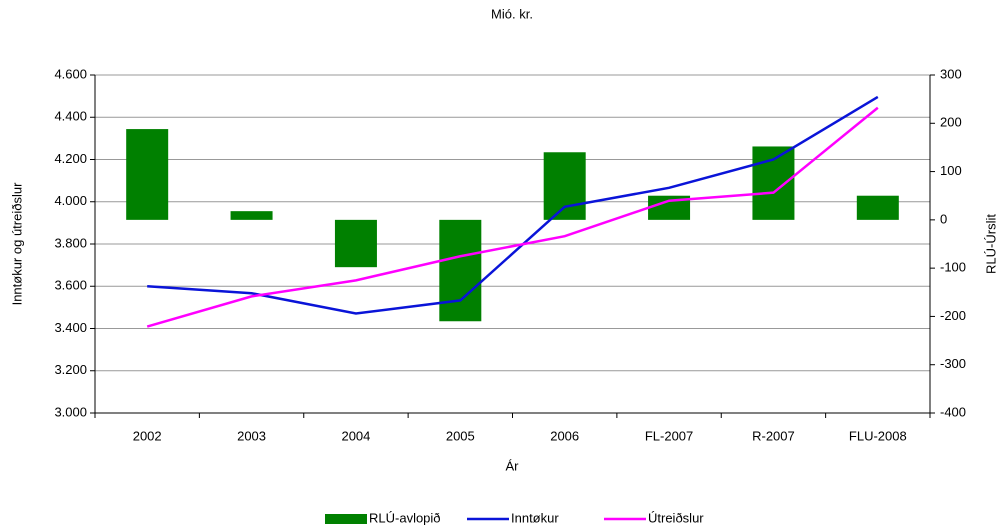 The height and width of the screenshot is (529, 1004). I want to click on x-tick-label: 2005, so click(460, 435).